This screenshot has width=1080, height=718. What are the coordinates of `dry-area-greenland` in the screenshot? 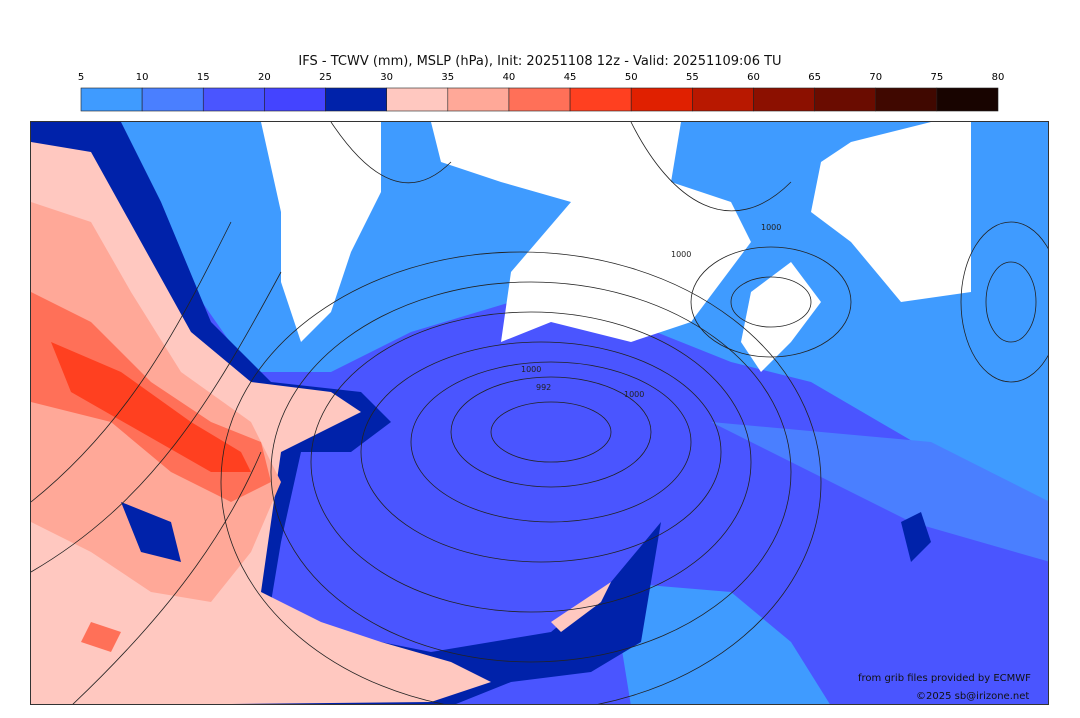 It's located at (591, 232).